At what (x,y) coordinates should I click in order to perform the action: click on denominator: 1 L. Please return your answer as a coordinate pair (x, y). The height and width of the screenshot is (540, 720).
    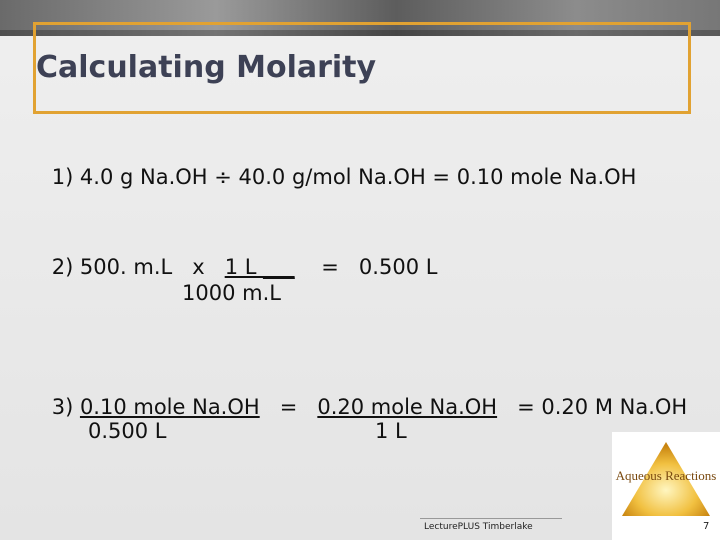
    Looking at the image, I should click on (391, 431).